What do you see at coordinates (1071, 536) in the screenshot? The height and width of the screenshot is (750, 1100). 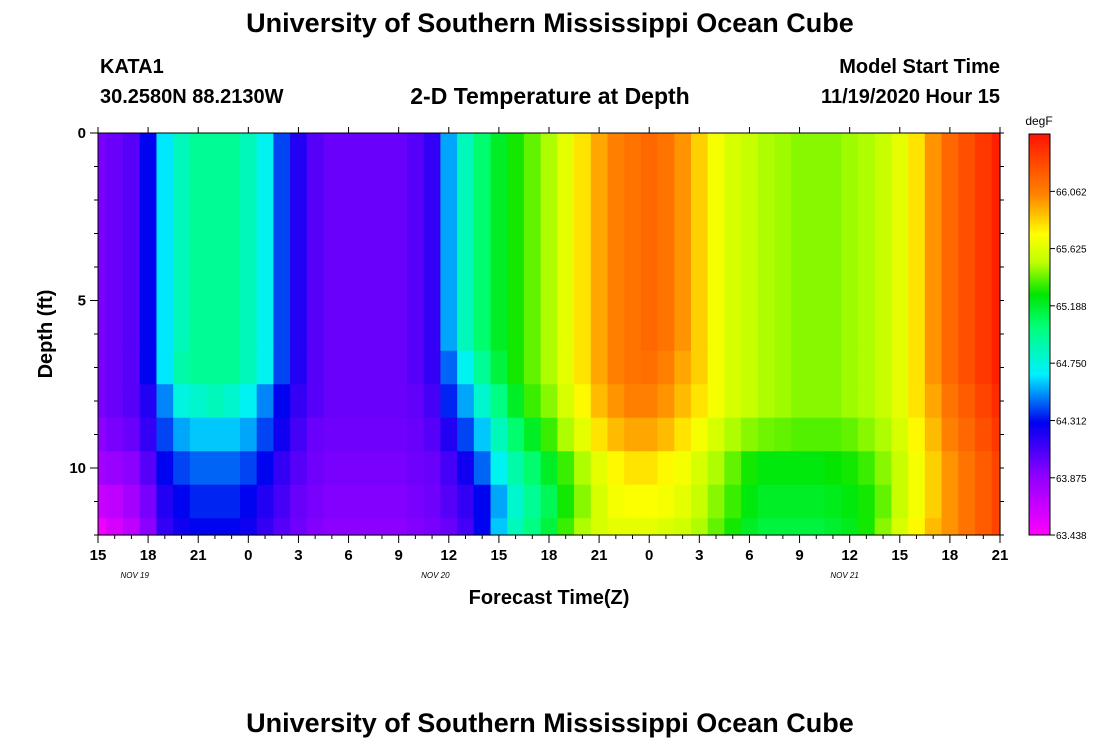 I see `colorbar-tick-label: 63.438` at bounding box center [1071, 536].